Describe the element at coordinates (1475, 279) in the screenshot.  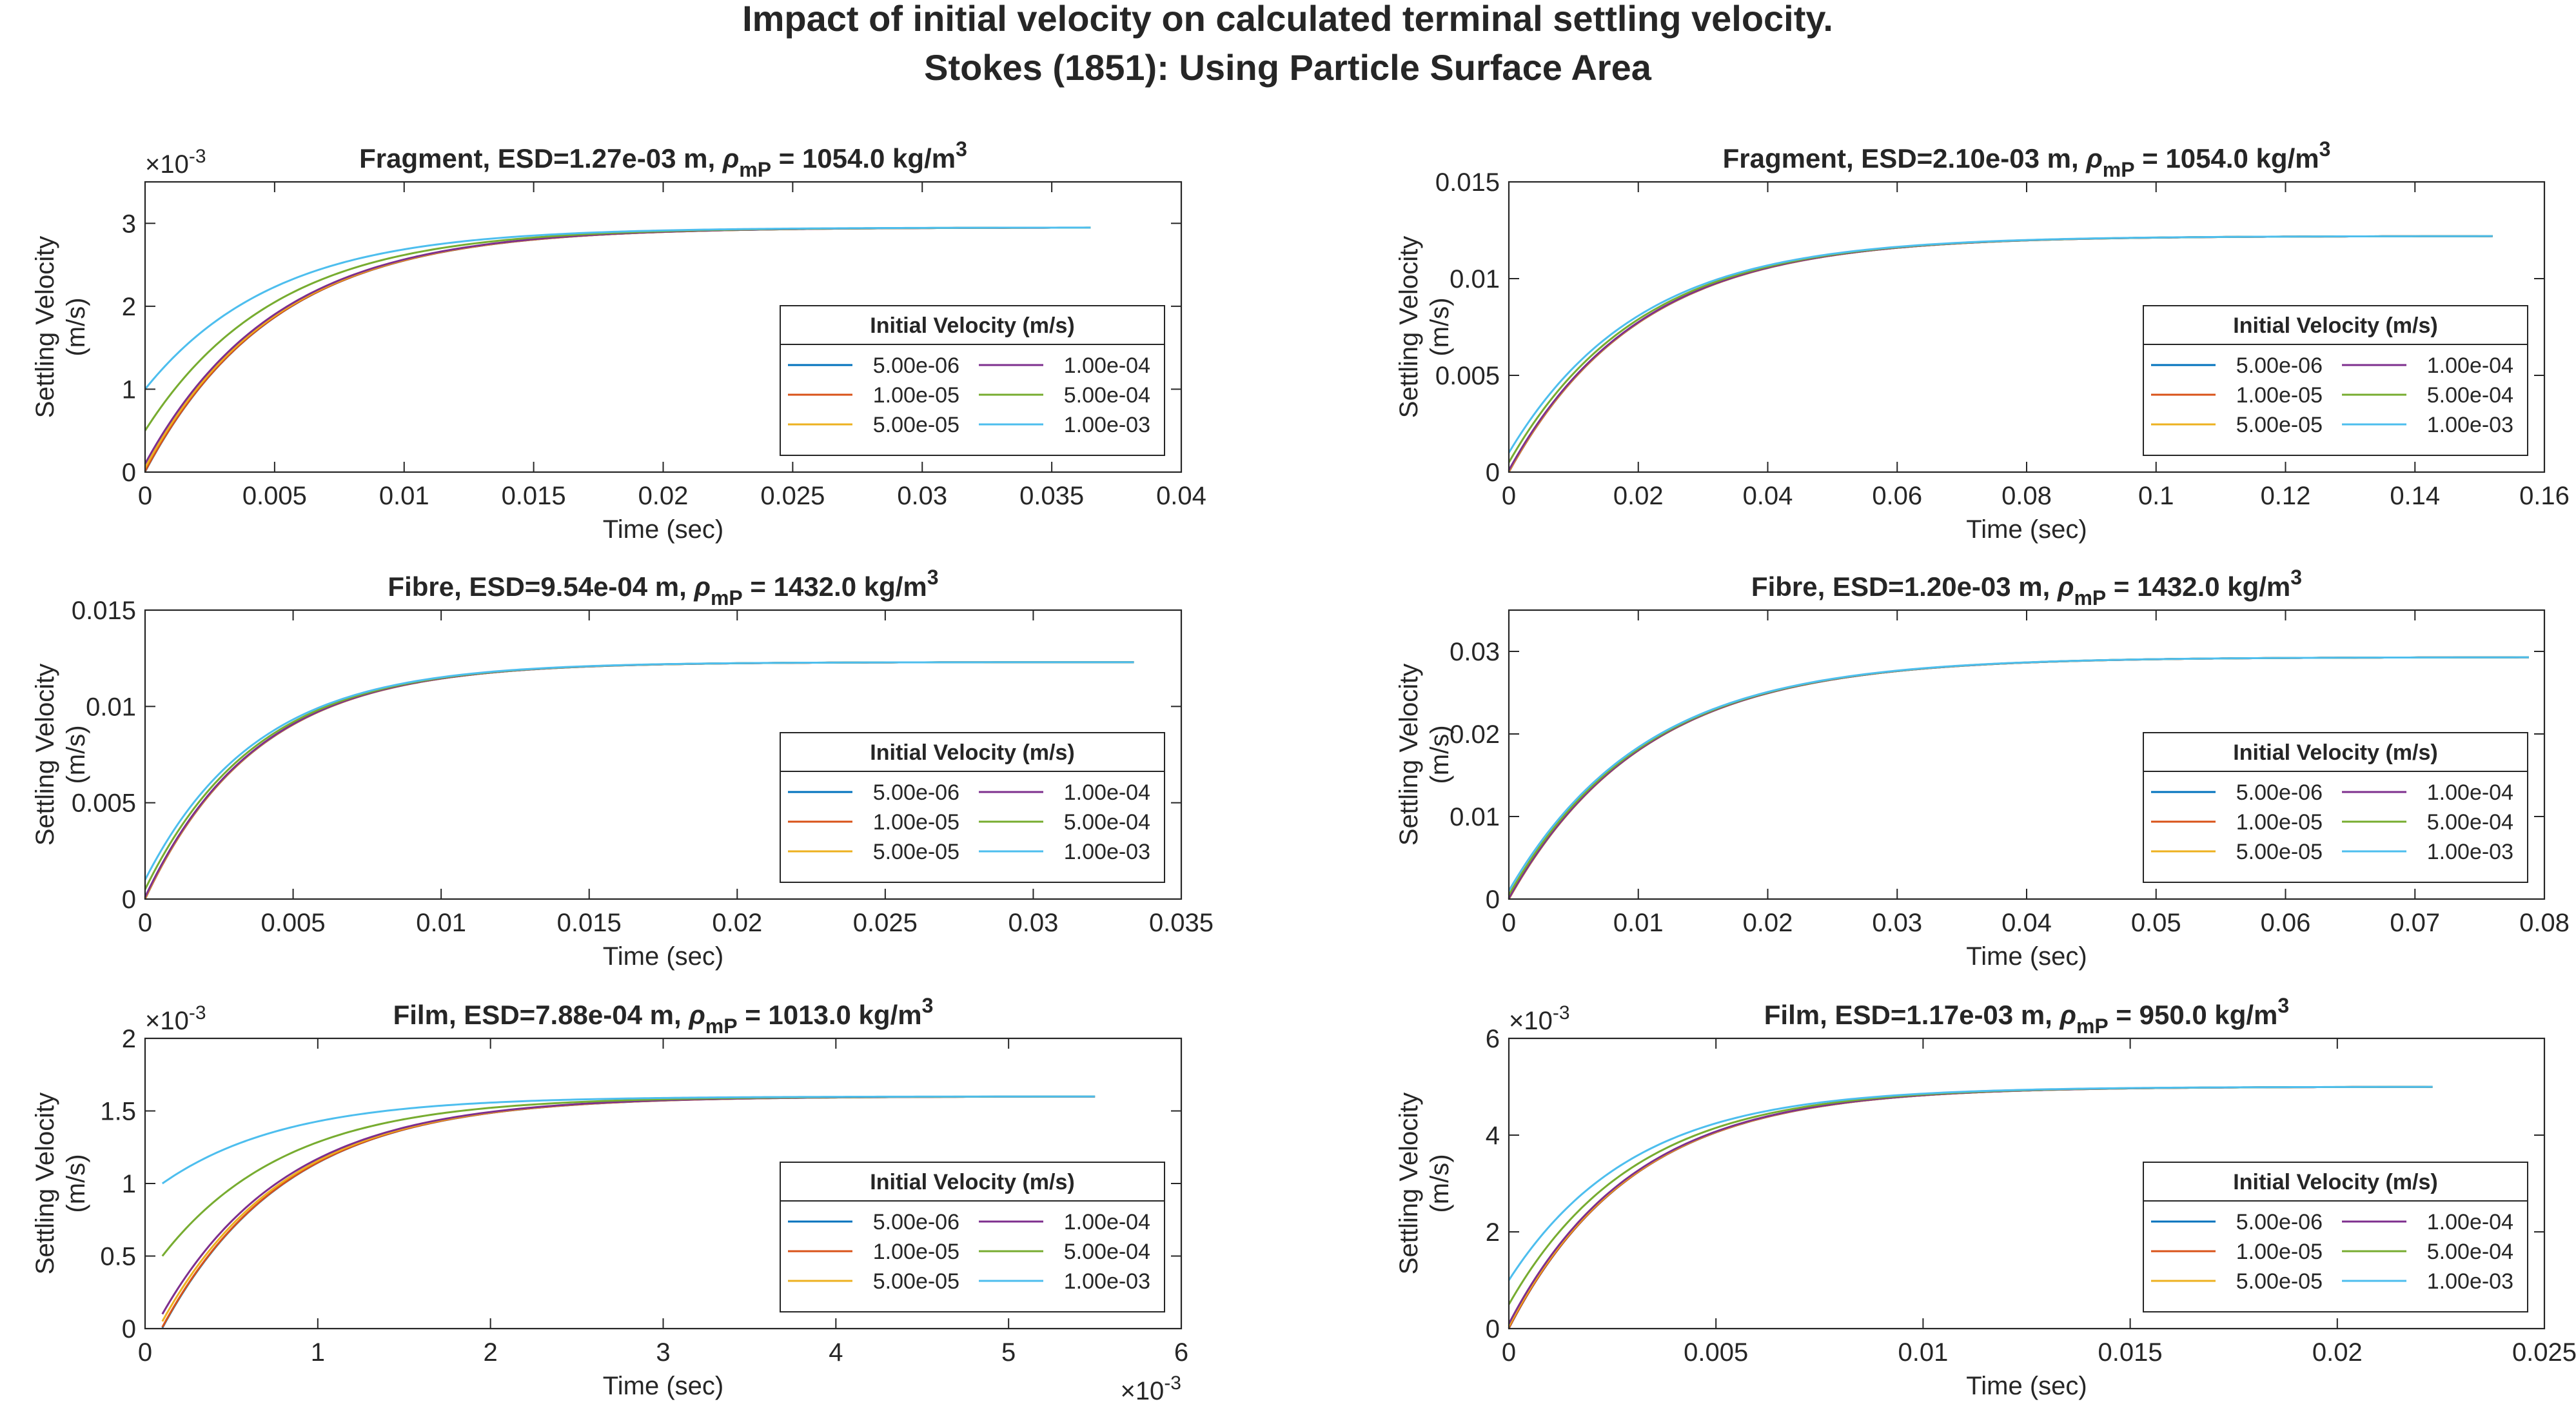
I see `y-tick-label: 0.01` at that location.